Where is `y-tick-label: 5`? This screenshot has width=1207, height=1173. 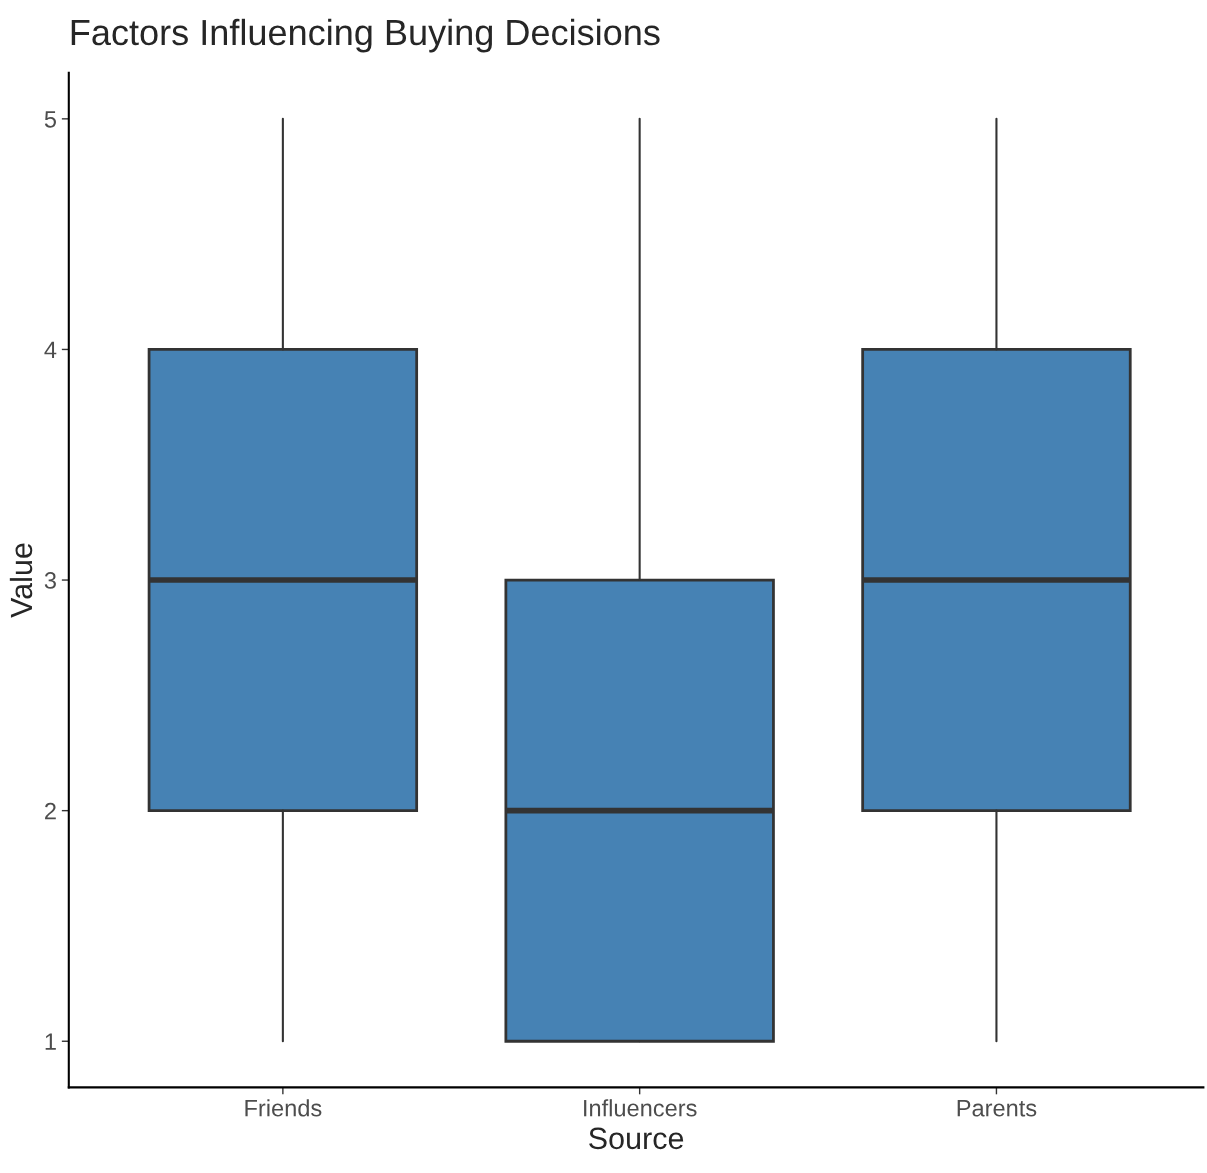
y-tick-label: 5 is located at coordinates (50, 119).